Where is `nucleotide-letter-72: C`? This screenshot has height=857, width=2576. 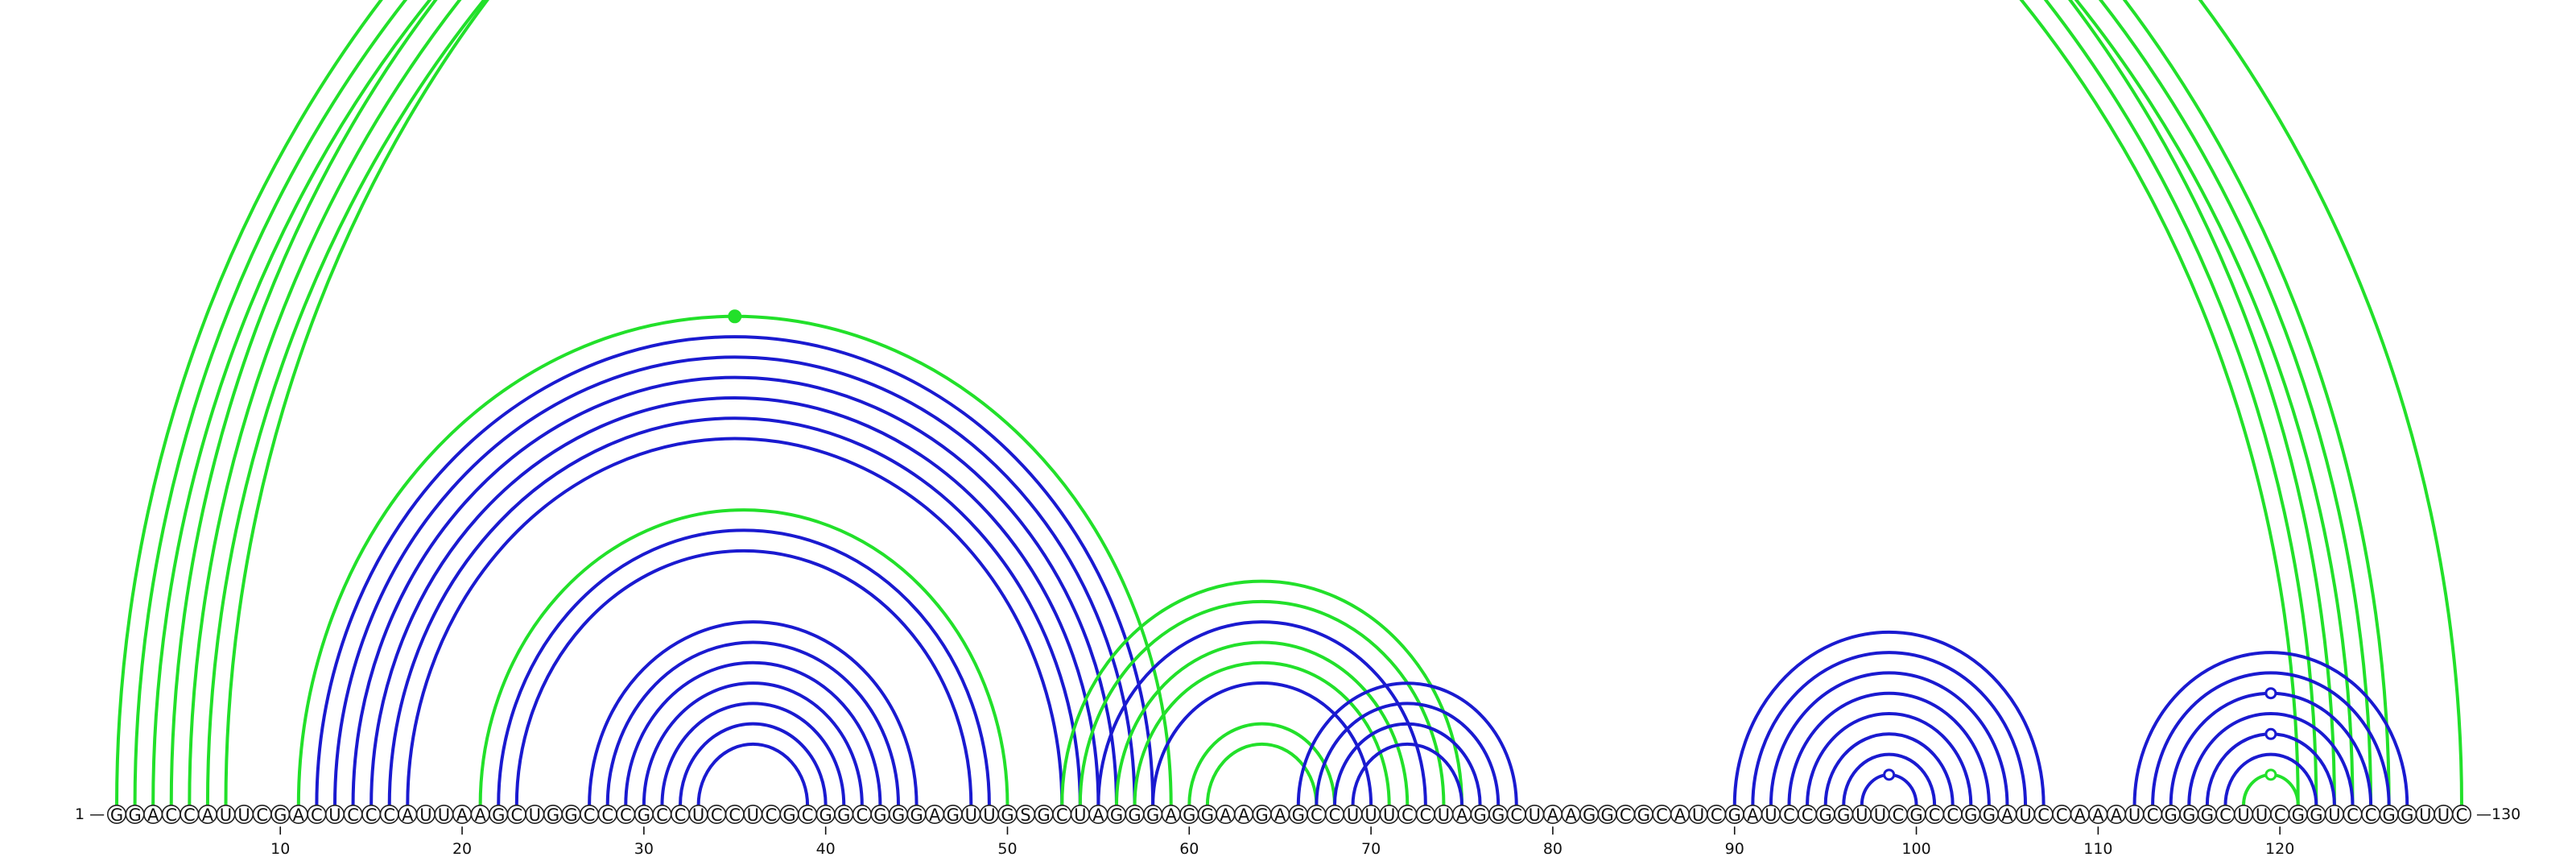
nucleotide-letter-72: C is located at coordinates (1408, 815).